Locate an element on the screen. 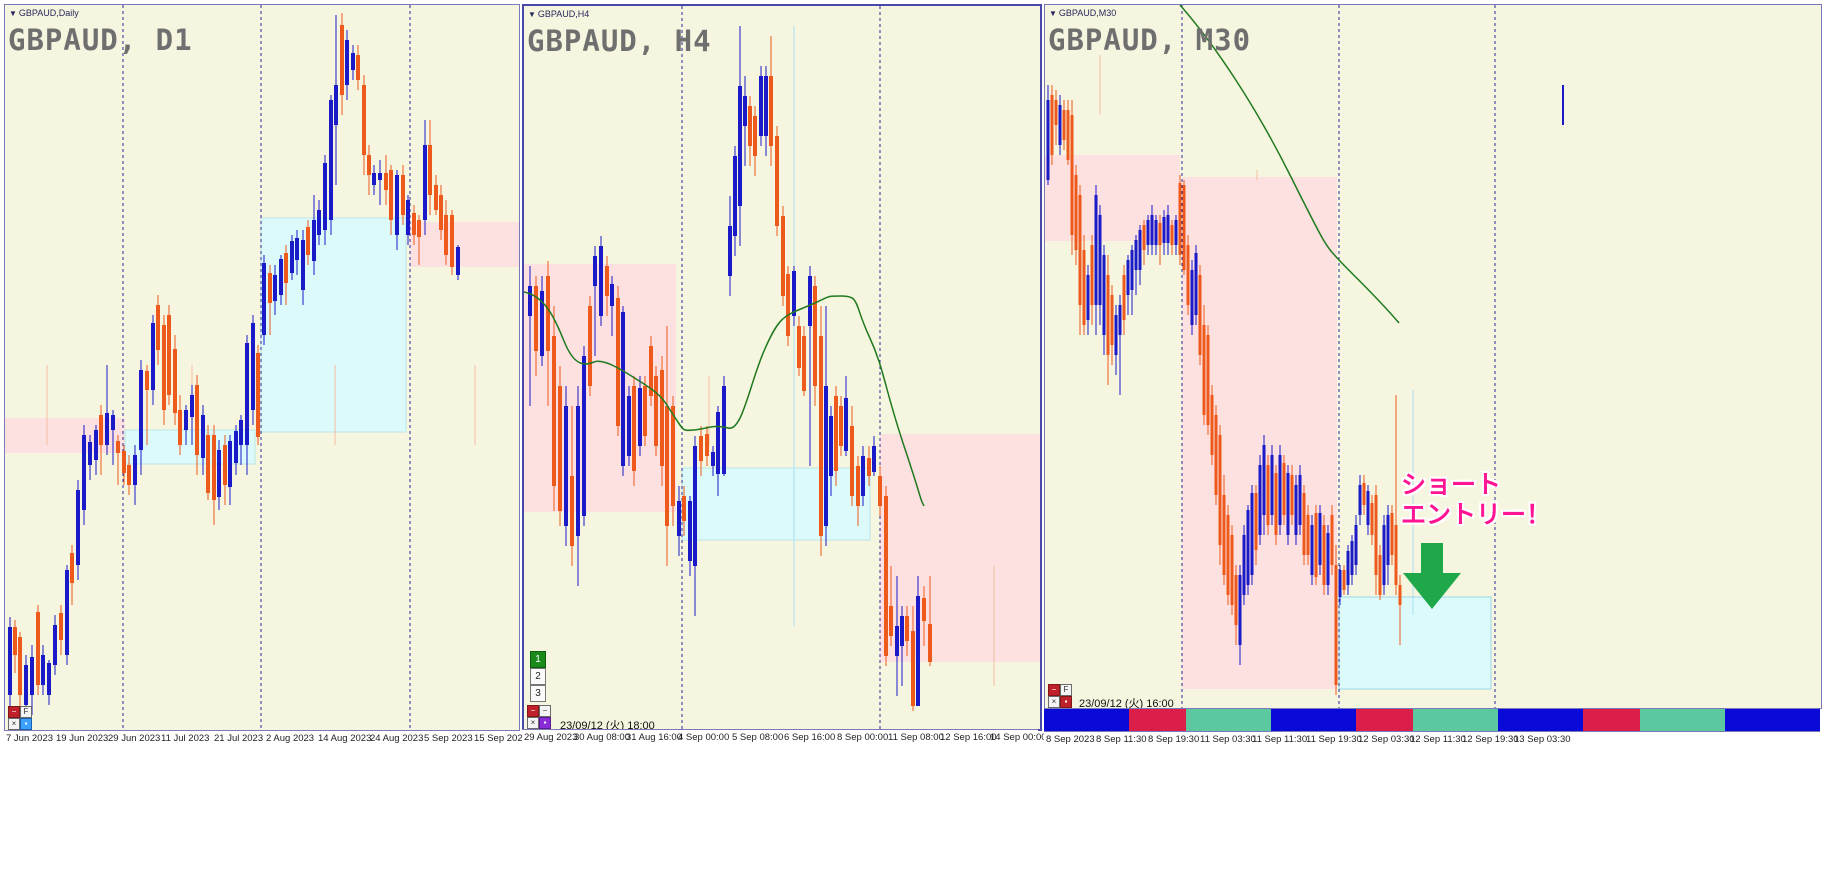  demand-zone is located at coordinates (333, 325).